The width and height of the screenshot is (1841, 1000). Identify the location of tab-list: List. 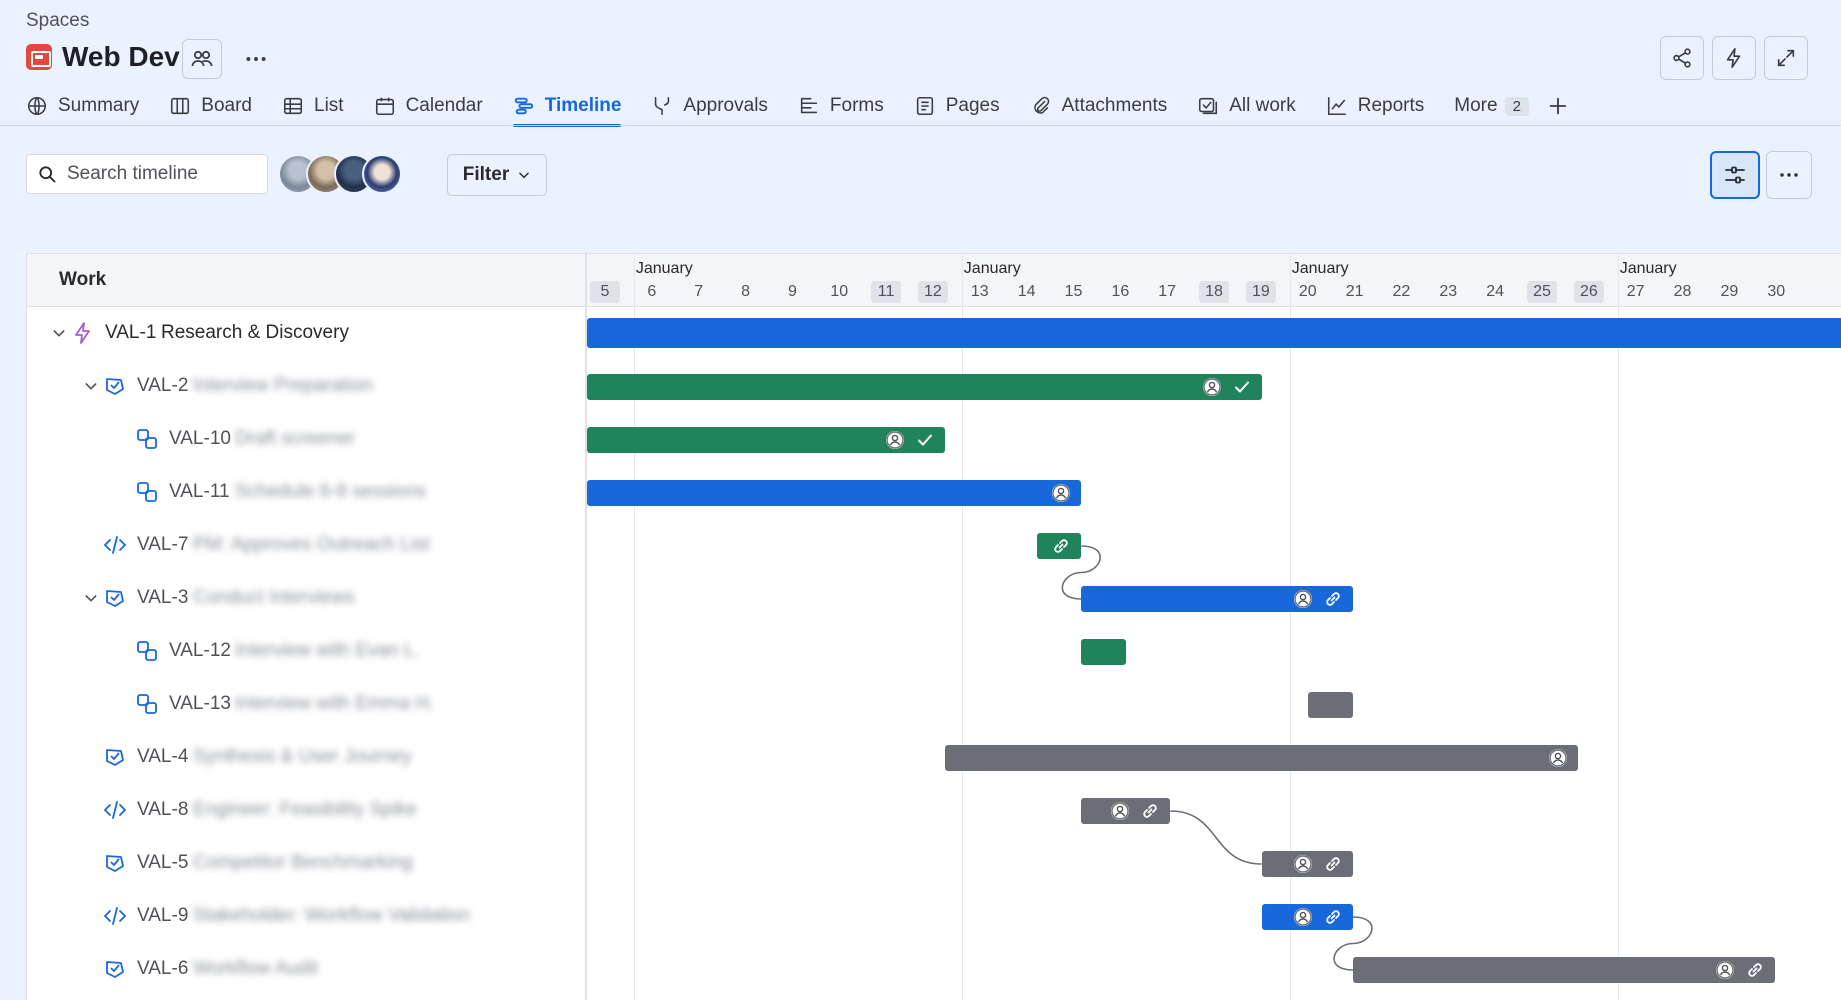
(313, 106).